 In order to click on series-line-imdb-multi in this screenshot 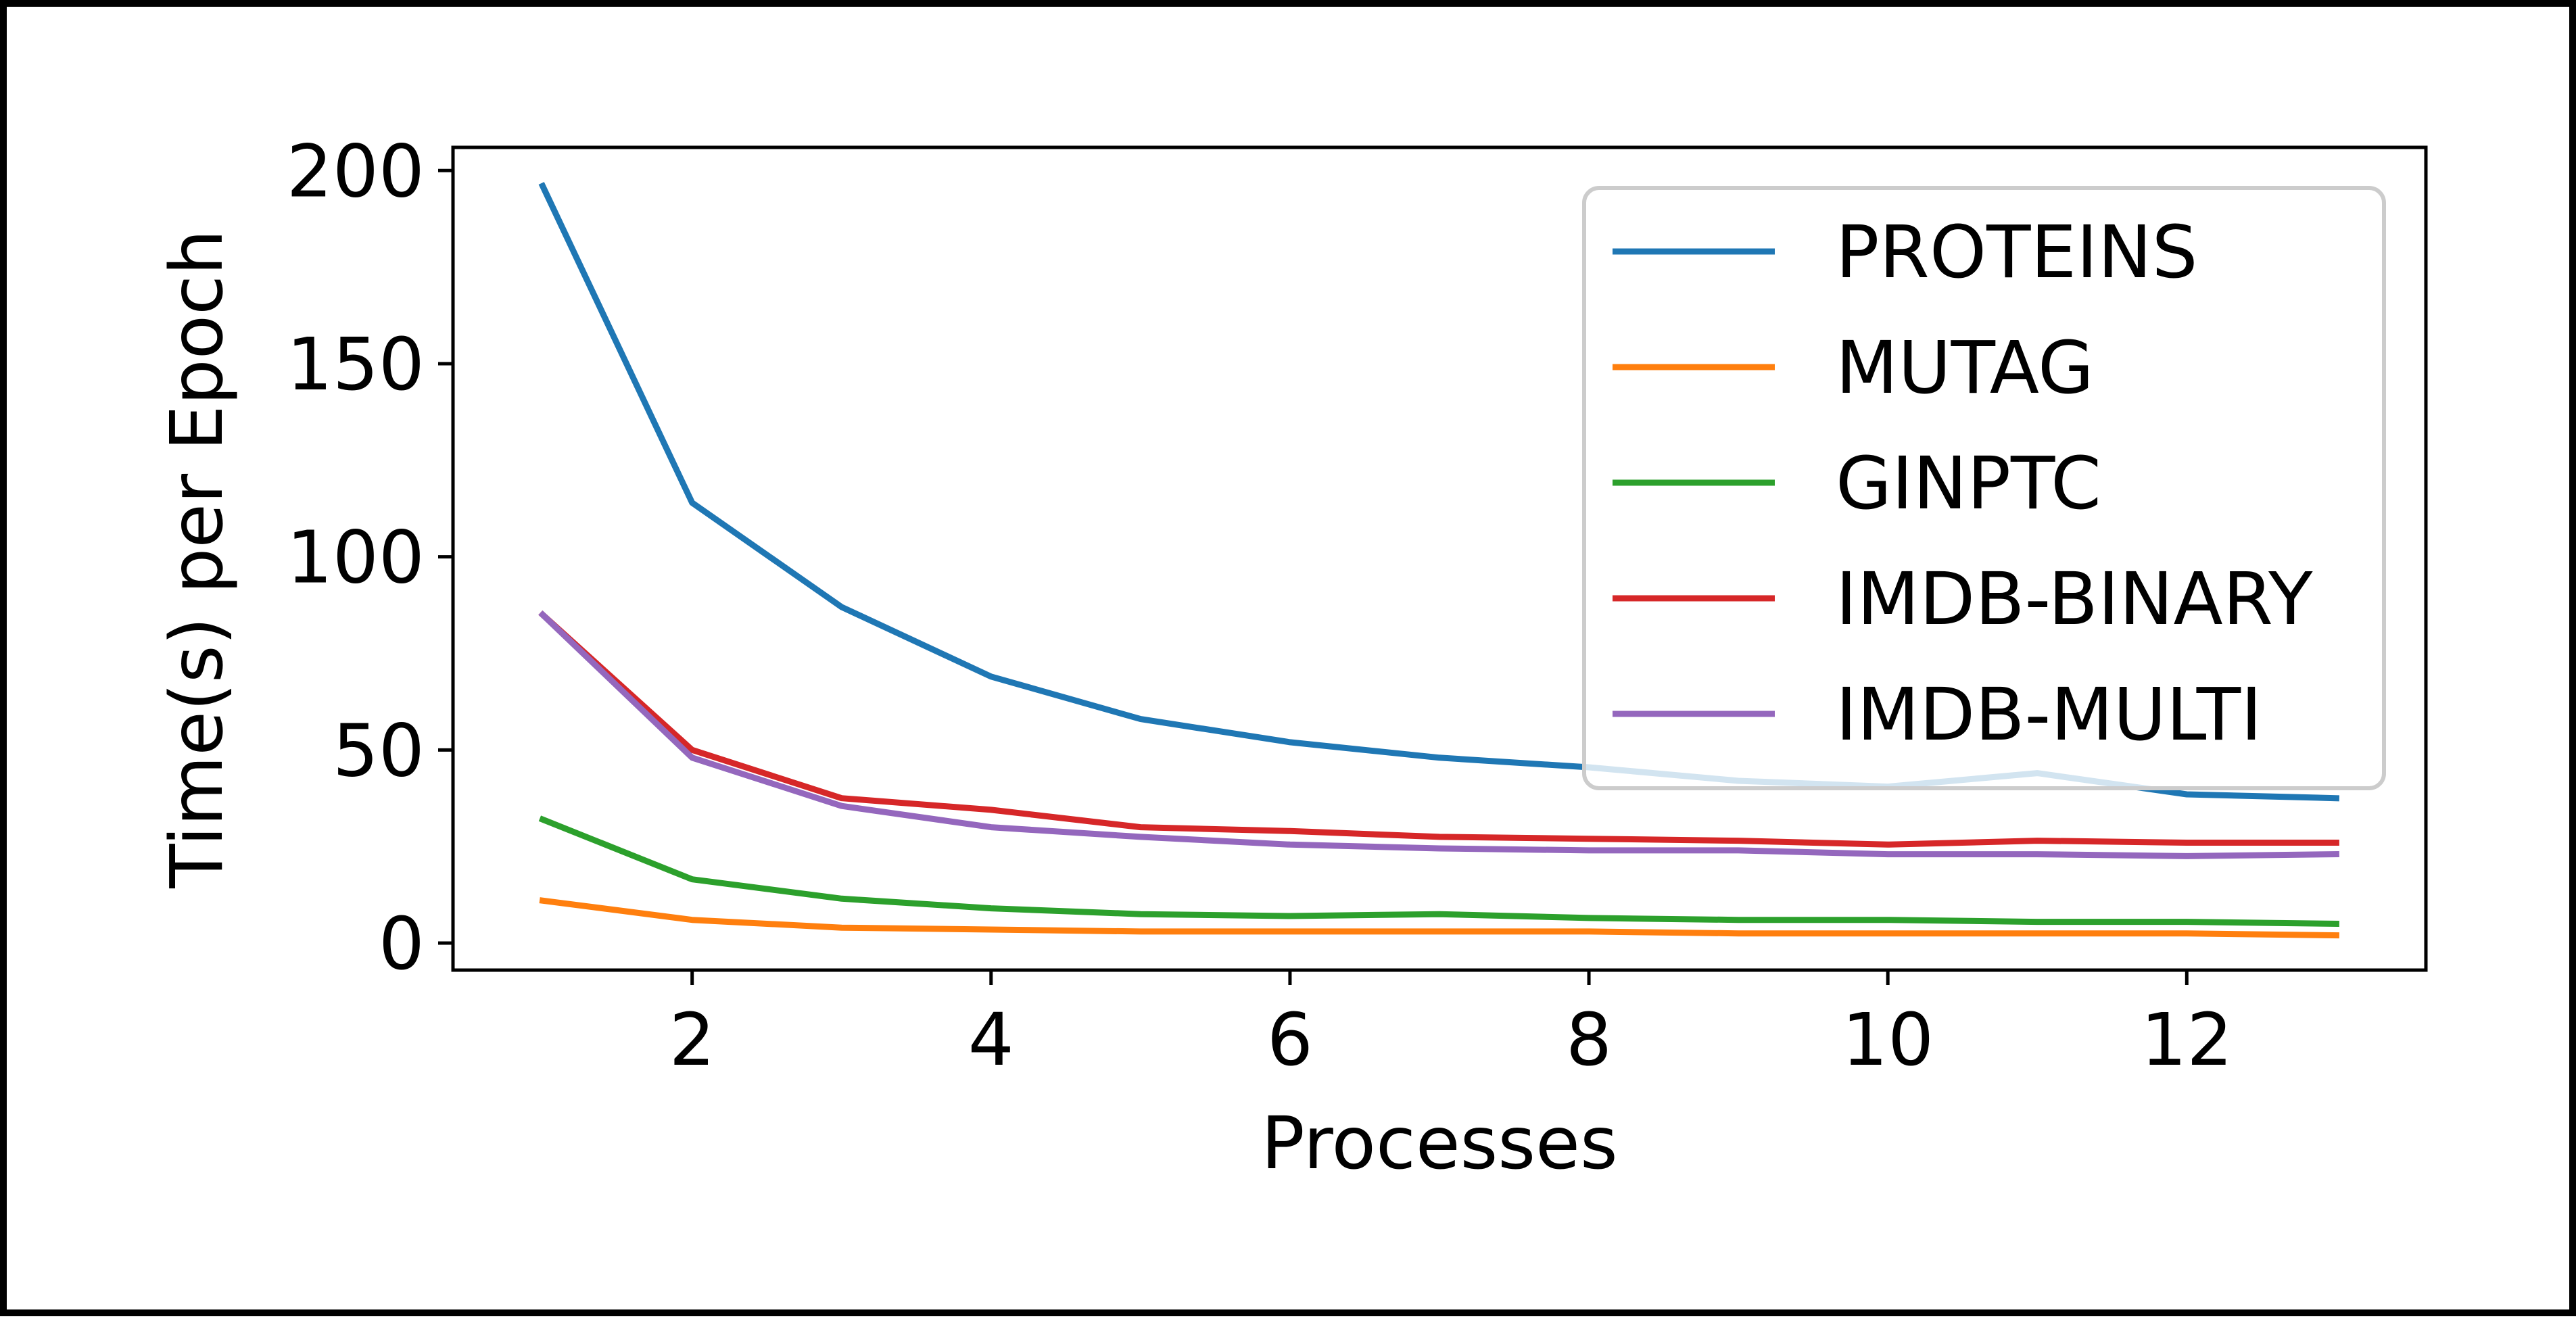, I will do `click(1438, 734)`.